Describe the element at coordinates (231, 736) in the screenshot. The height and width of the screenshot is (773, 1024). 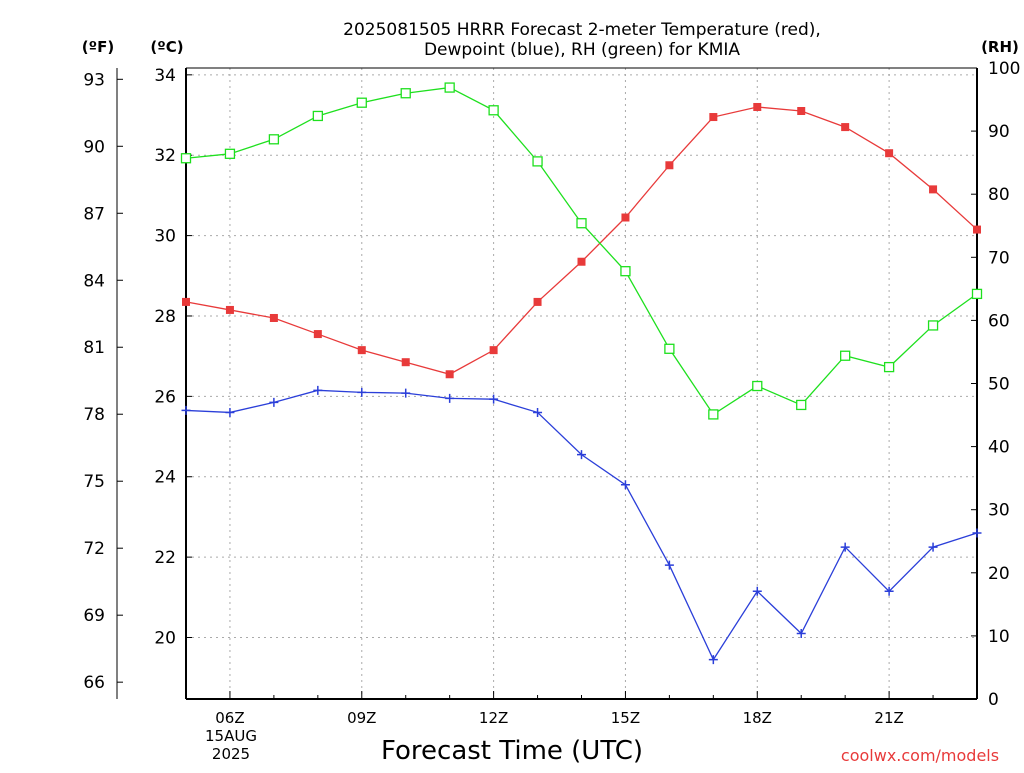
I see `date-label-day: 15AUG` at that location.